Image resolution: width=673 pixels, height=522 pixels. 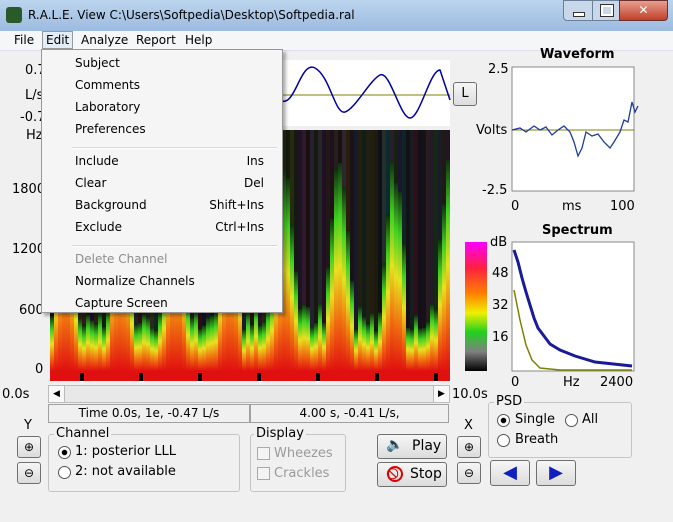 I want to click on menu-help: Help, so click(x=199, y=40).